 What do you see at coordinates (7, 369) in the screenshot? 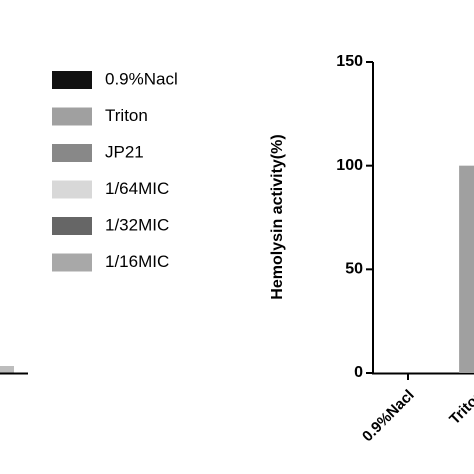
I see `partial-bar` at bounding box center [7, 369].